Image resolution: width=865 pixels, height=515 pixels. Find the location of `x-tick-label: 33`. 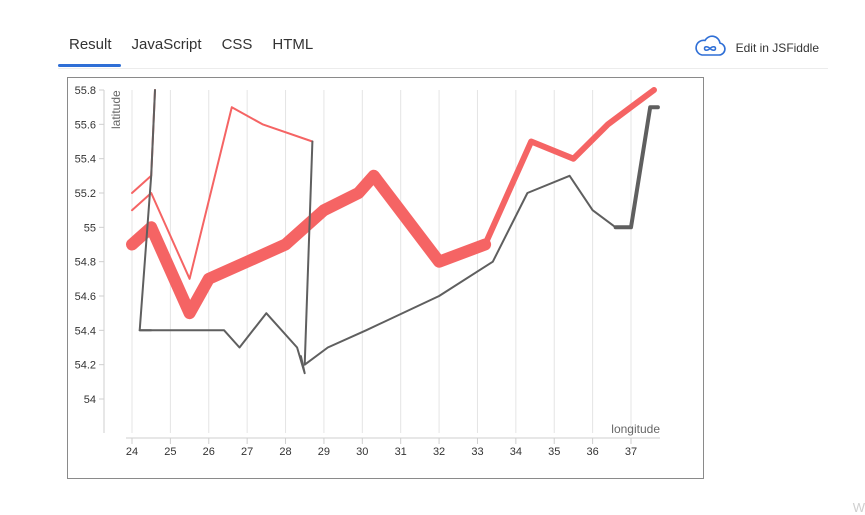

x-tick-label: 33 is located at coordinates (477, 452).